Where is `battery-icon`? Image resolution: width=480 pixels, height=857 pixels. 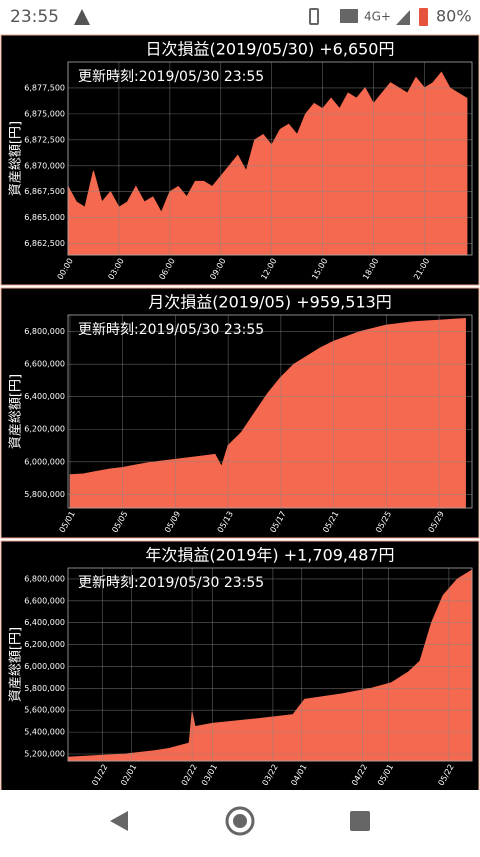
battery-icon is located at coordinates (423, 17).